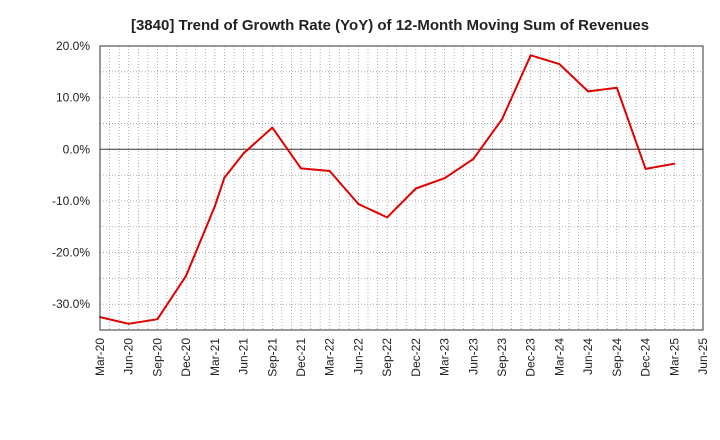  Describe the element at coordinates (330, 357) in the screenshot. I see `x-tick-label: Mar-22` at that location.